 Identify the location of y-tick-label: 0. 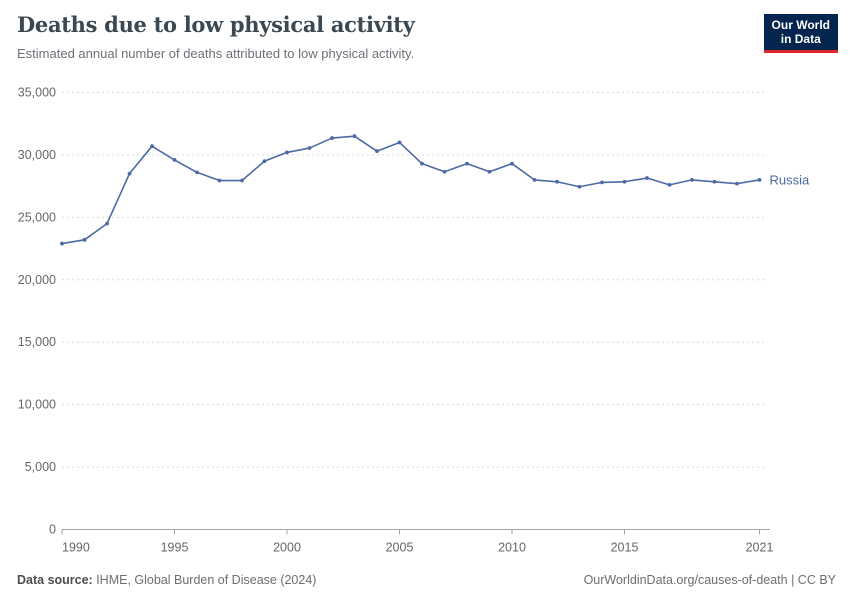
(52, 530).